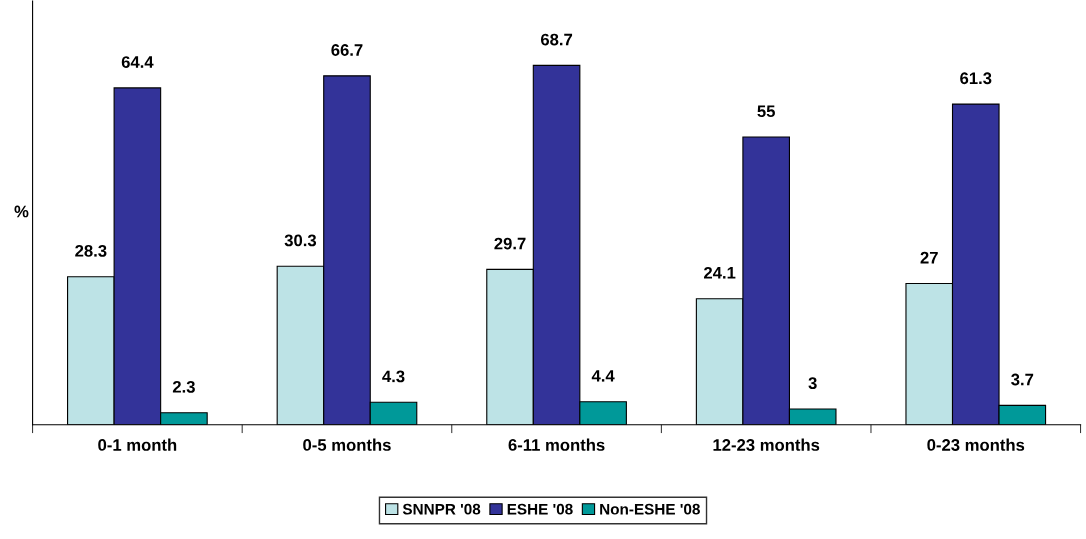 This screenshot has width=1086, height=539. I want to click on data-label: 61.3, so click(976, 78).